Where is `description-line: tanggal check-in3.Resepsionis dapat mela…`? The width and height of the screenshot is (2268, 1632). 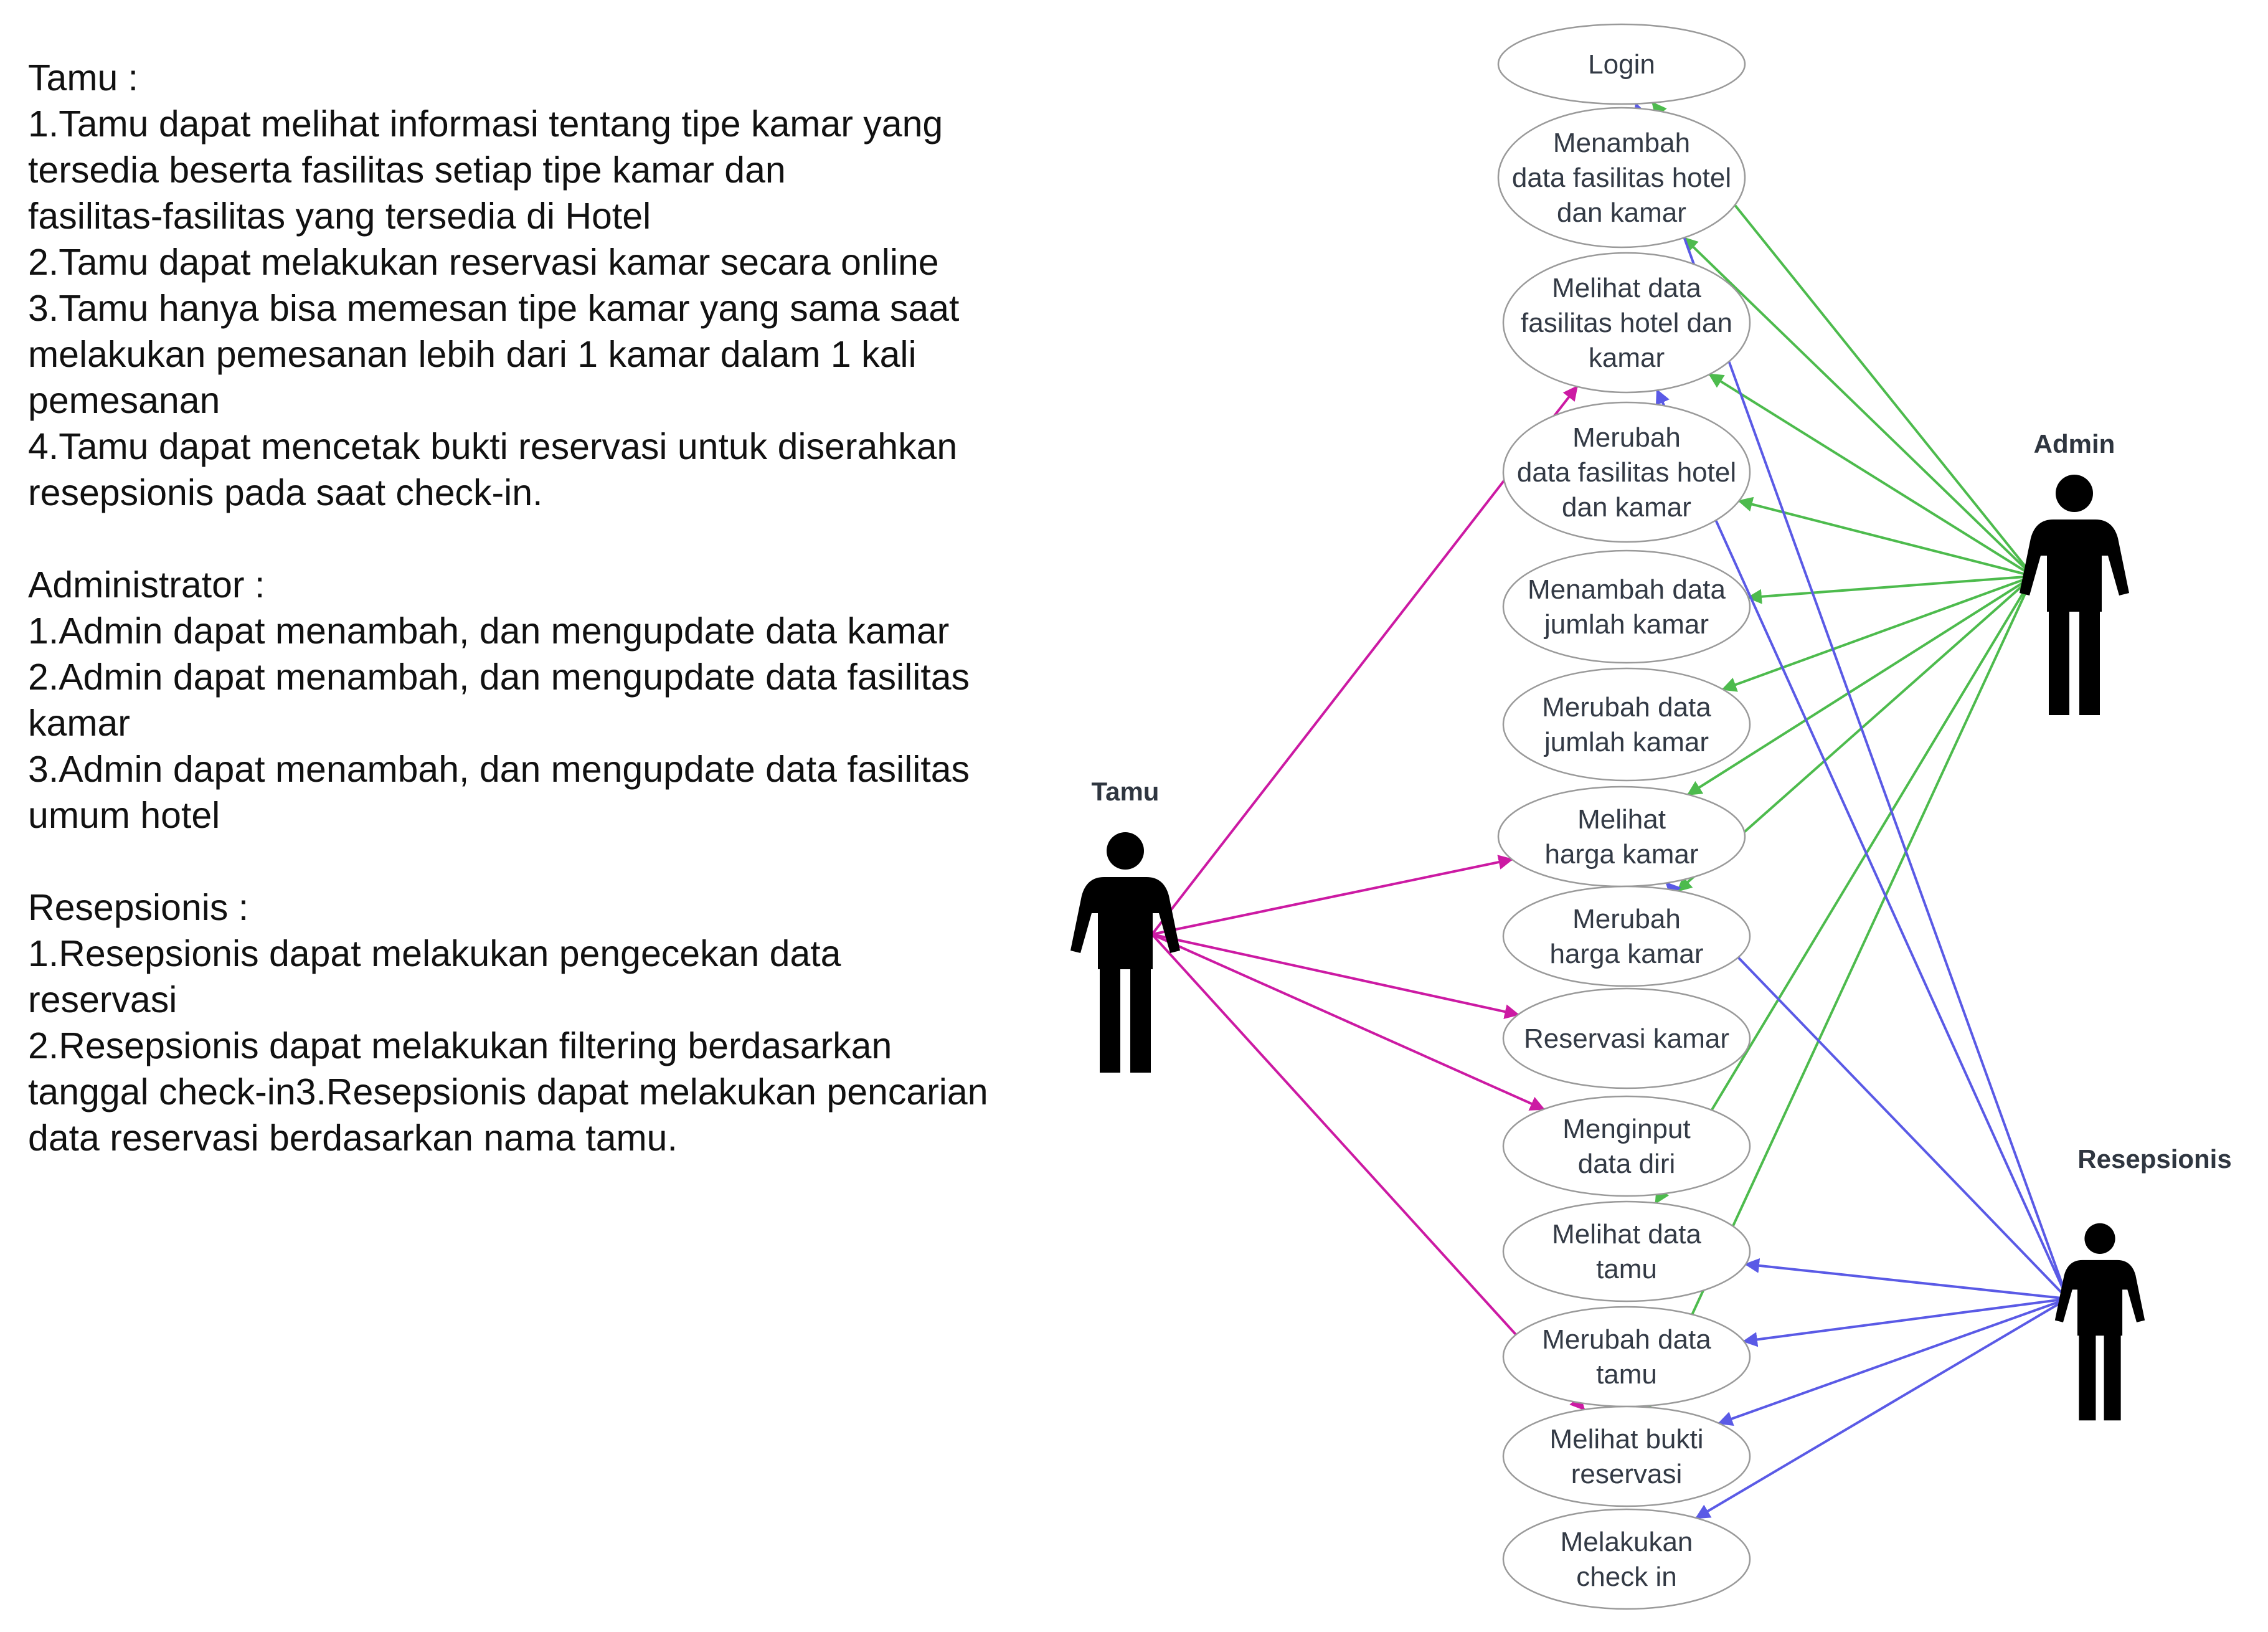
description-line: tanggal check-in3.Resepsionis dapat mela… is located at coordinates (508, 1092).